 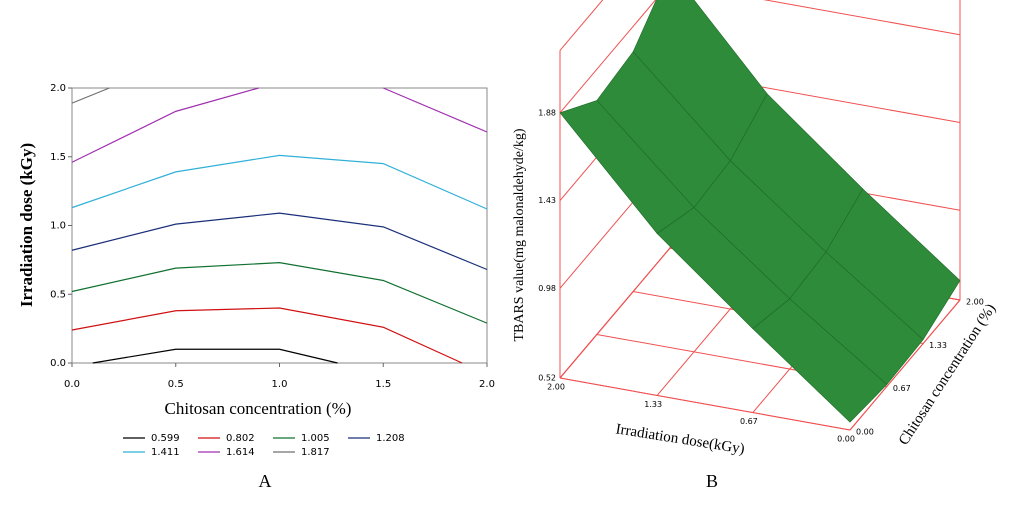 What do you see at coordinates (820, 360) in the screenshot?
I see `surface-patch` at bounding box center [820, 360].